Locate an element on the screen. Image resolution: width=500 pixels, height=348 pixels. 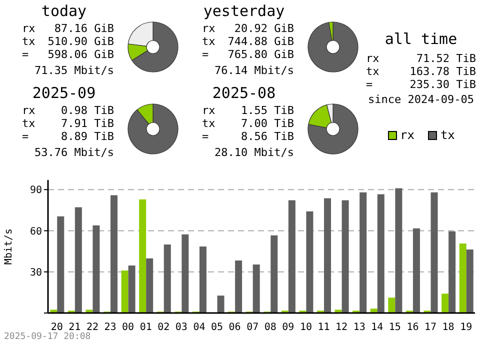
x-tick-label: 18 is located at coordinates (448, 328).